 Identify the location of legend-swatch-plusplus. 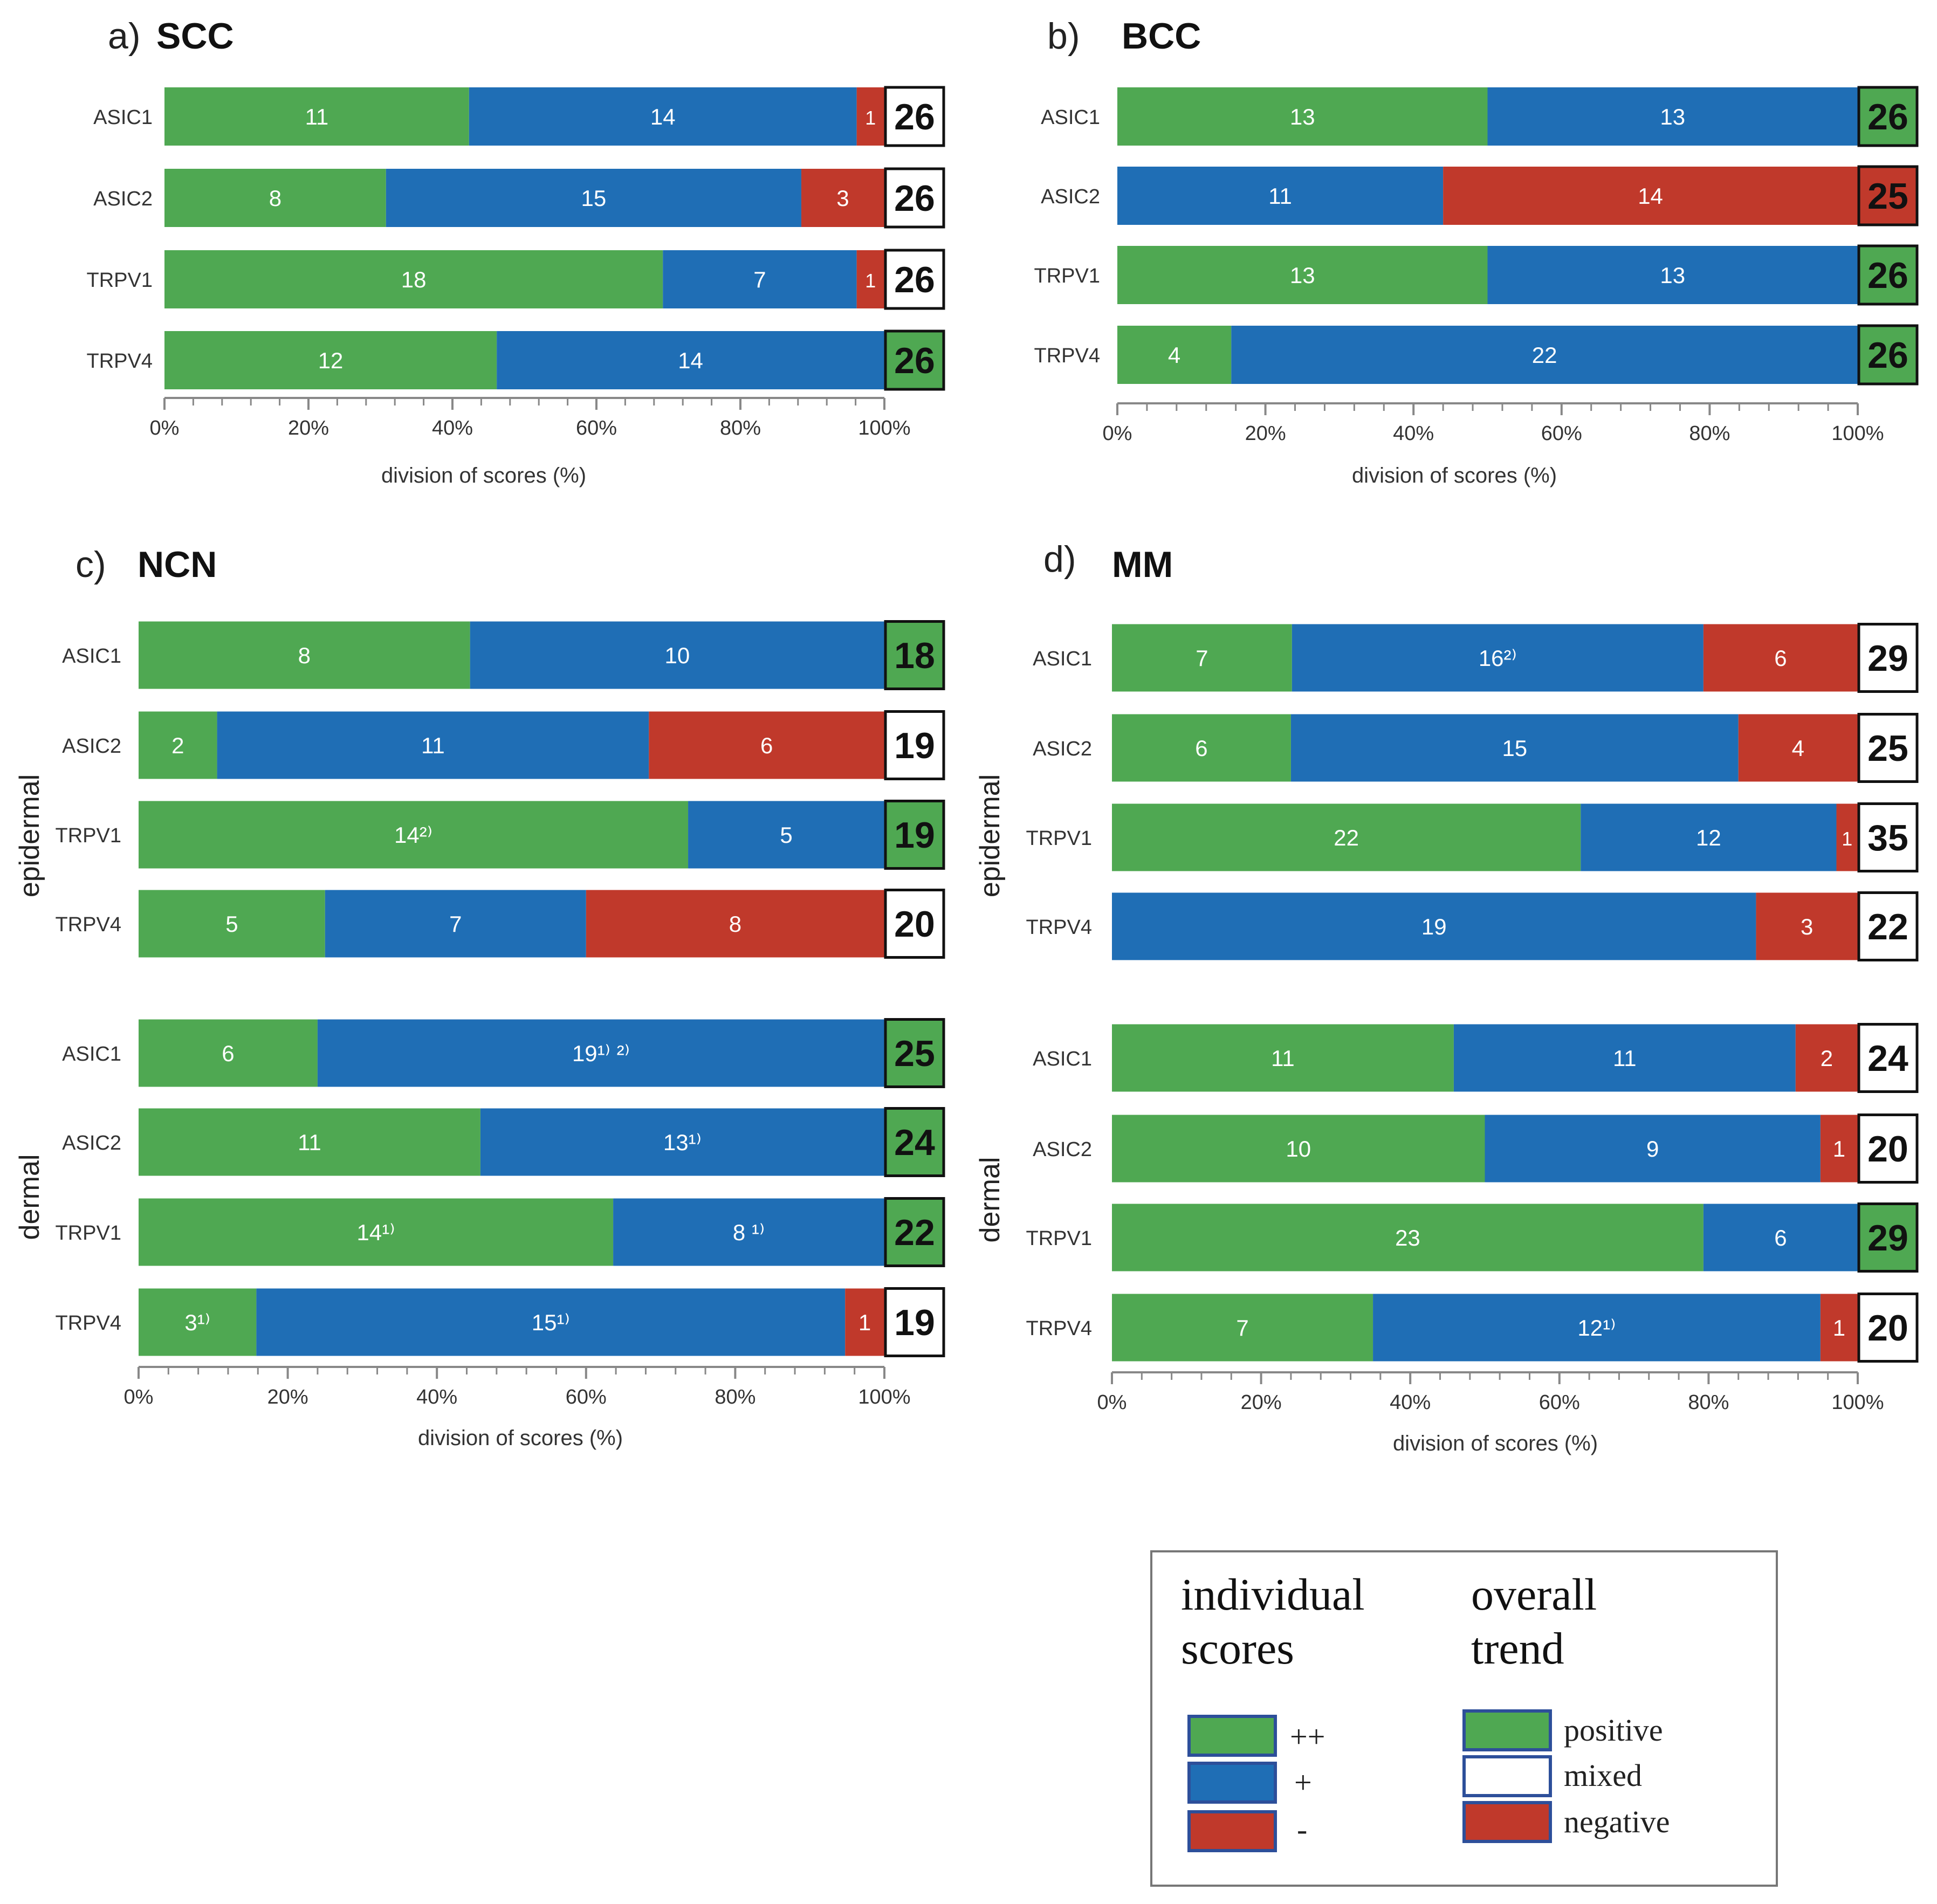
(1232, 1736).